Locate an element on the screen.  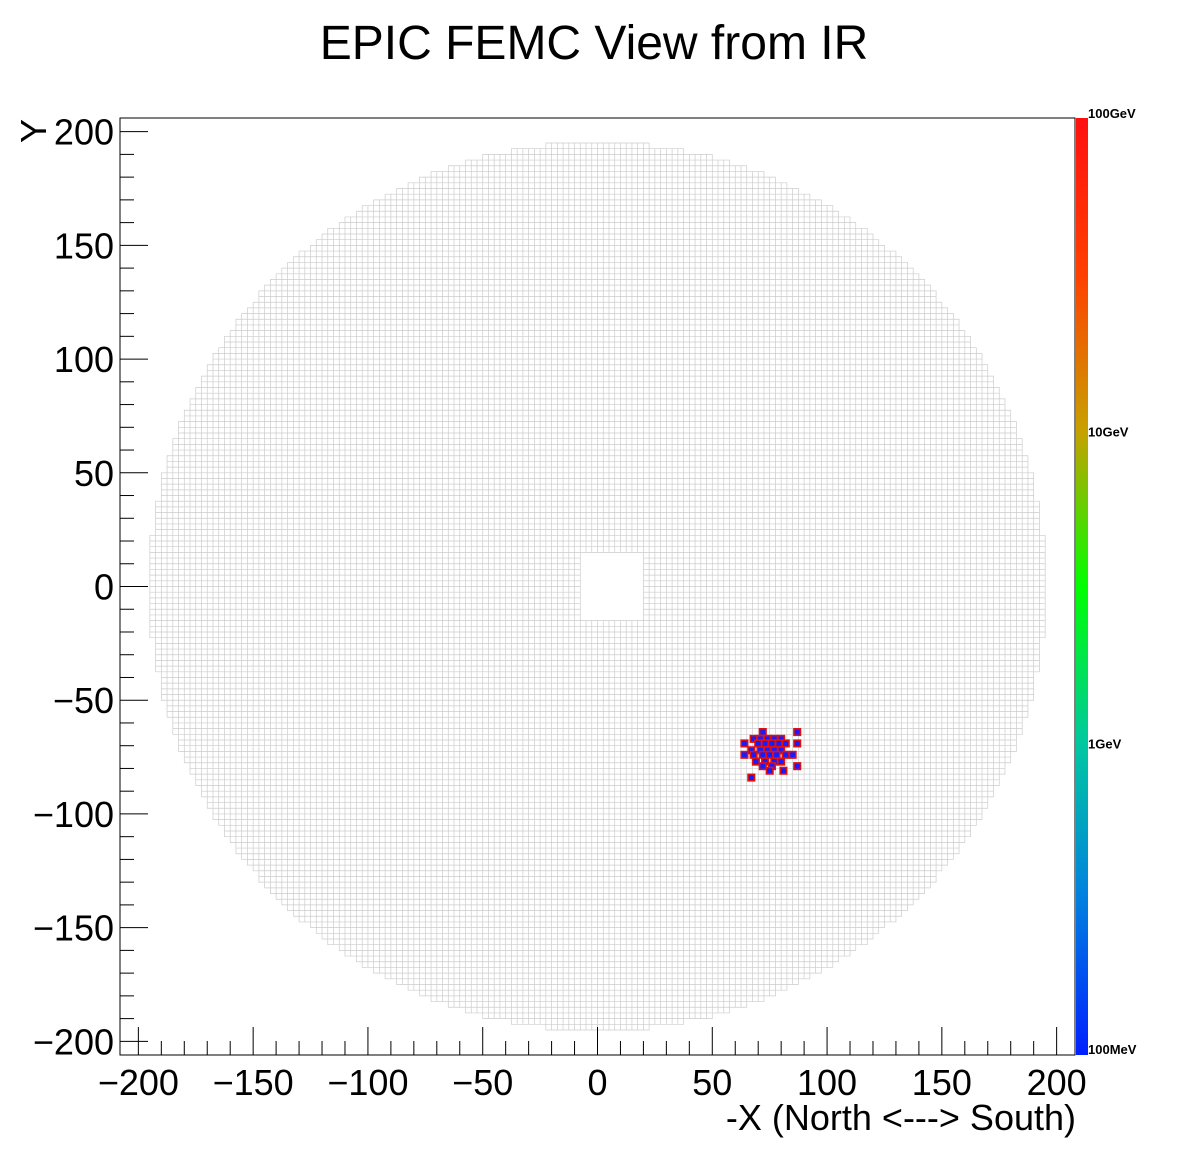
hit-cells is located at coordinates (771, 754).